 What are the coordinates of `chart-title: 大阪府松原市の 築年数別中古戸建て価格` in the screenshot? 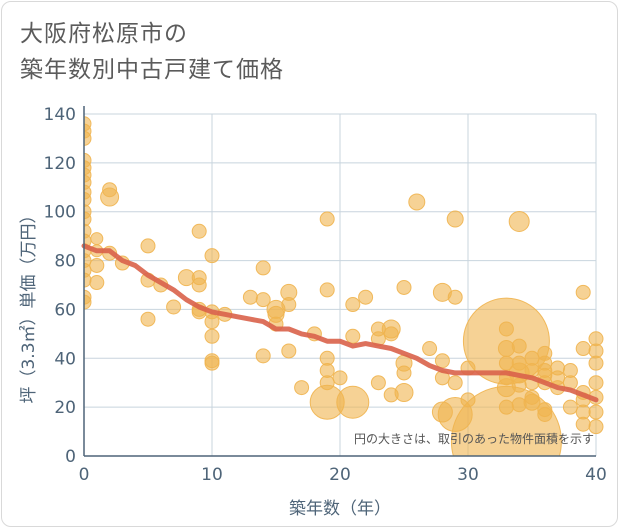 It's located at (152, 52).